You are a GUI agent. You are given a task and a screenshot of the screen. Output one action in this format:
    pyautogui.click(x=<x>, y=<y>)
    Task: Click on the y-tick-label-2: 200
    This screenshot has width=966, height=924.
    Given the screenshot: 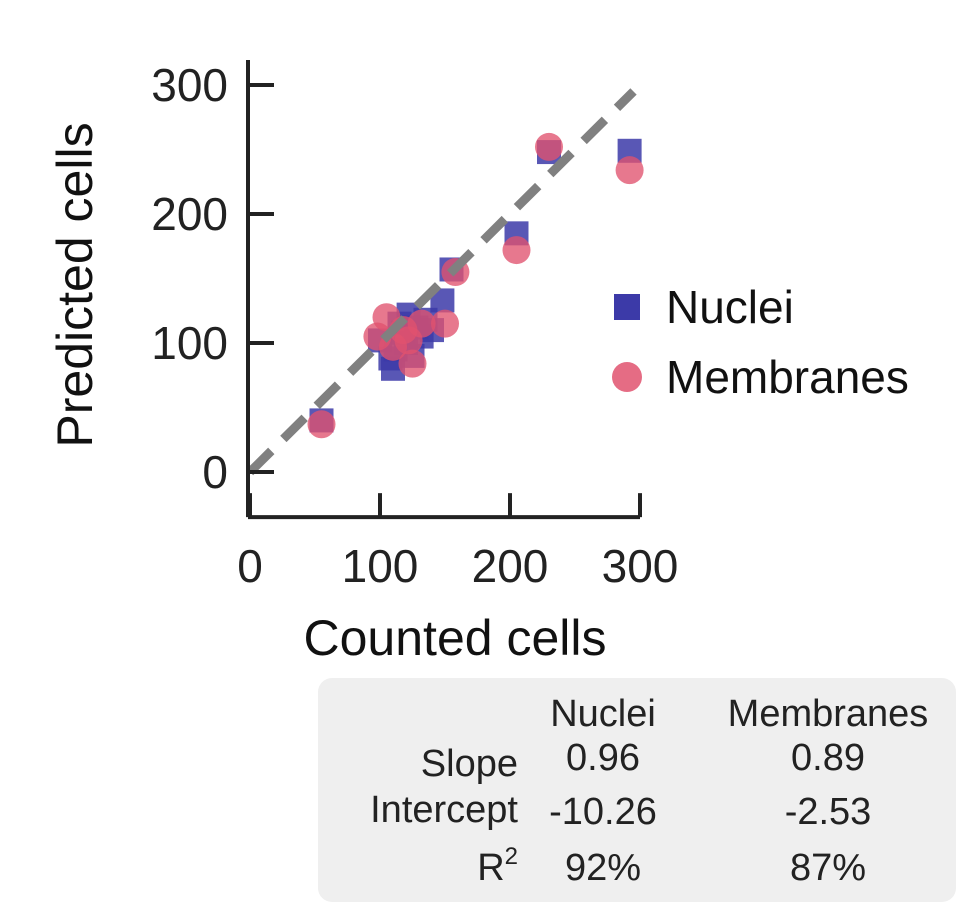 What is the action you would take?
    pyautogui.click(x=189, y=214)
    